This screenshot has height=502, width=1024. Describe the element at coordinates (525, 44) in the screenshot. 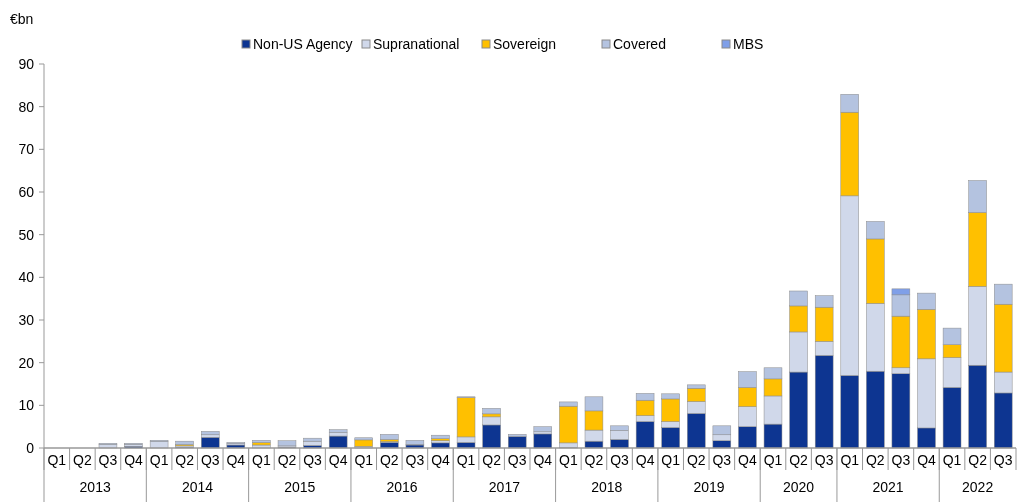

I see `legend-label: Sovereign` at that location.